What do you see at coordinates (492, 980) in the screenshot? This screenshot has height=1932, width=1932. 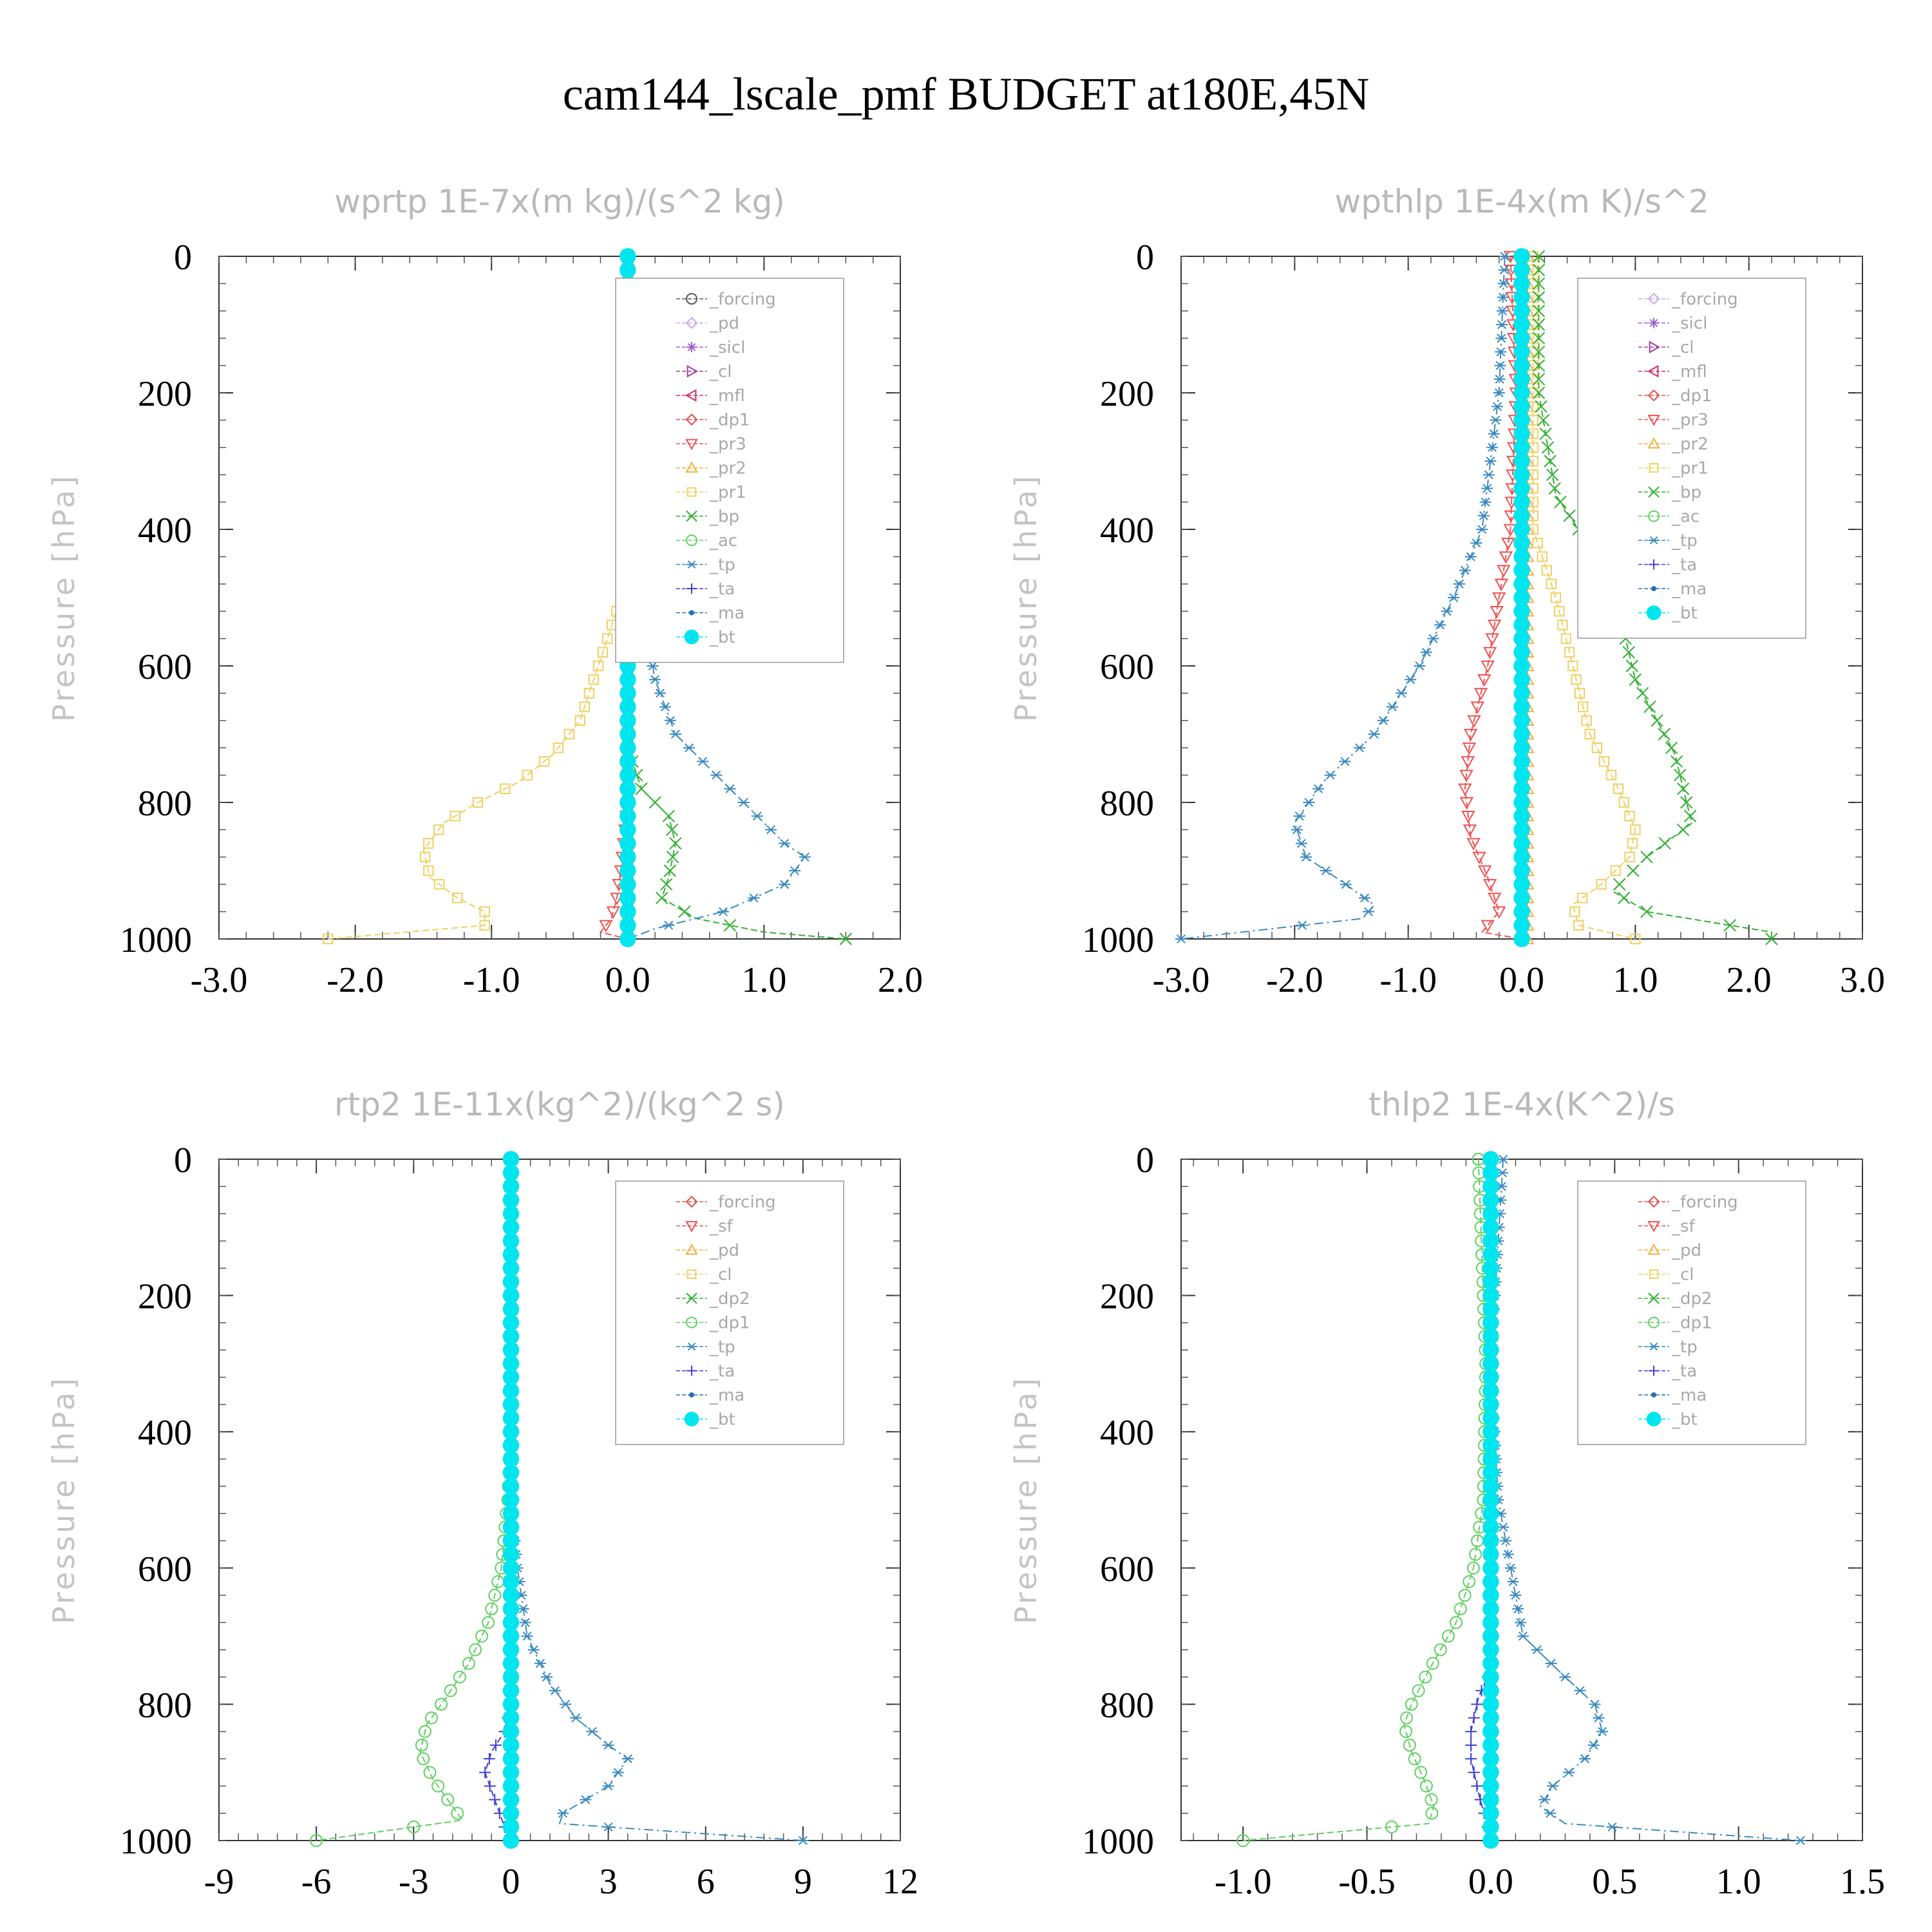 I see `x-tick-label: -1.0` at bounding box center [492, 980].